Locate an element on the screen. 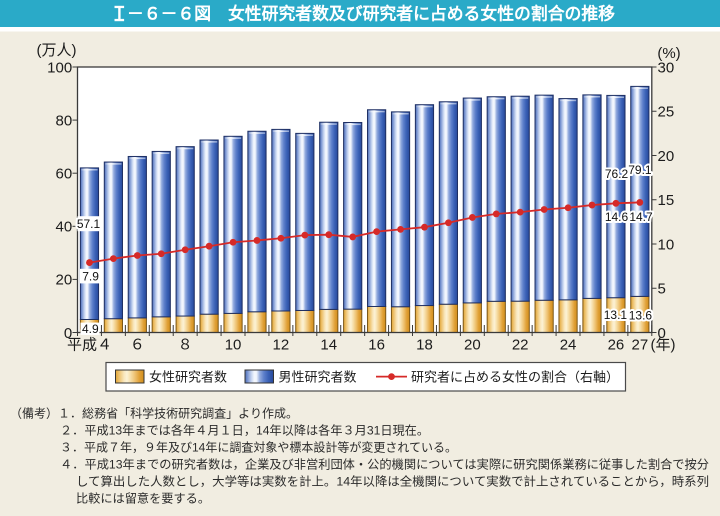 This screenshot has width=720, height=516. svg-text:３．平成７年，９年及び14年に調査対象や標本設計等が変更され: ３．平成７年，９年及び14年に調査対象や標本設計等が変更されている。 is located at coordinates (258, 446).